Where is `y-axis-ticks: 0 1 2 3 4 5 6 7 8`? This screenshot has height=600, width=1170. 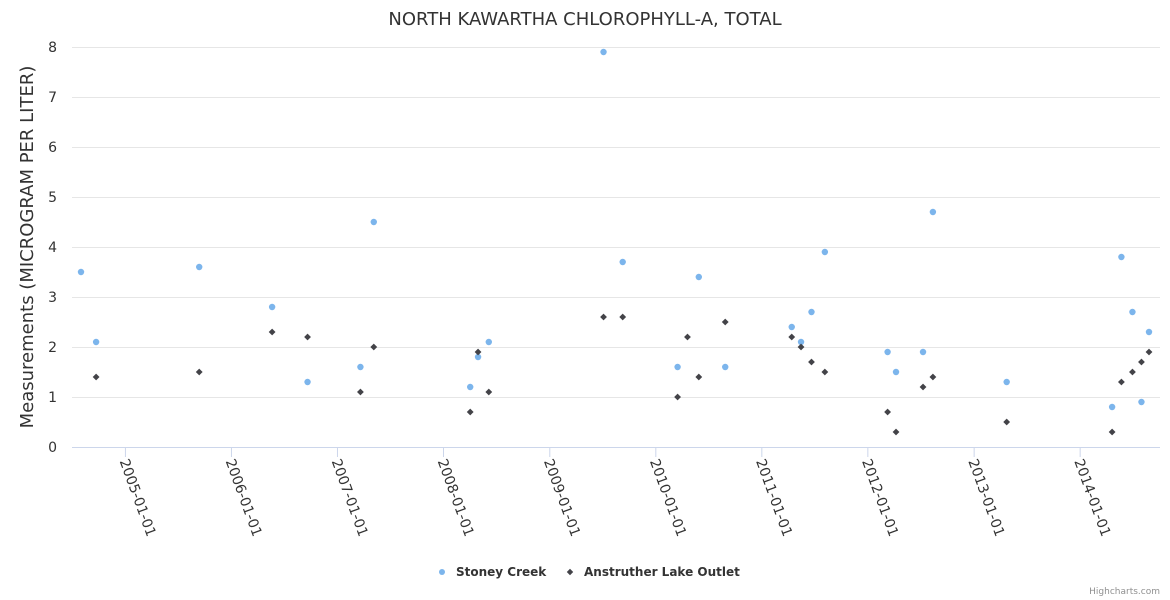
y-axis-ticks: 0 1 2 3 4 5 6 7 8 is located at coordinates (52, 248).